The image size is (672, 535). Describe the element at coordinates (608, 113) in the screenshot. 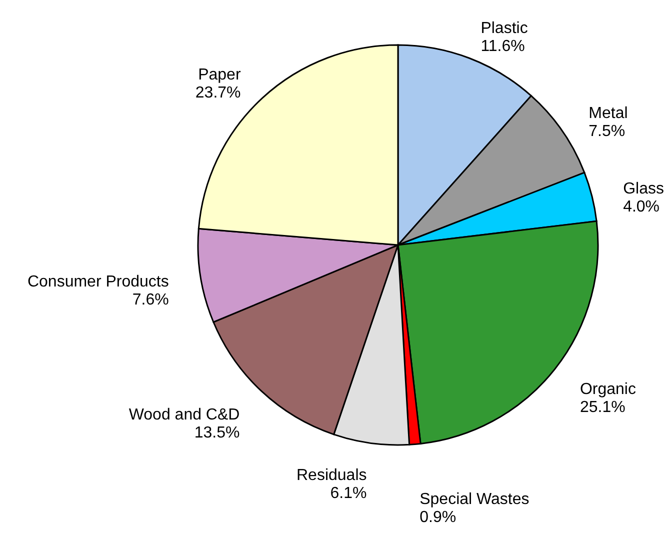

I see `slice-label: Metal` at that location.